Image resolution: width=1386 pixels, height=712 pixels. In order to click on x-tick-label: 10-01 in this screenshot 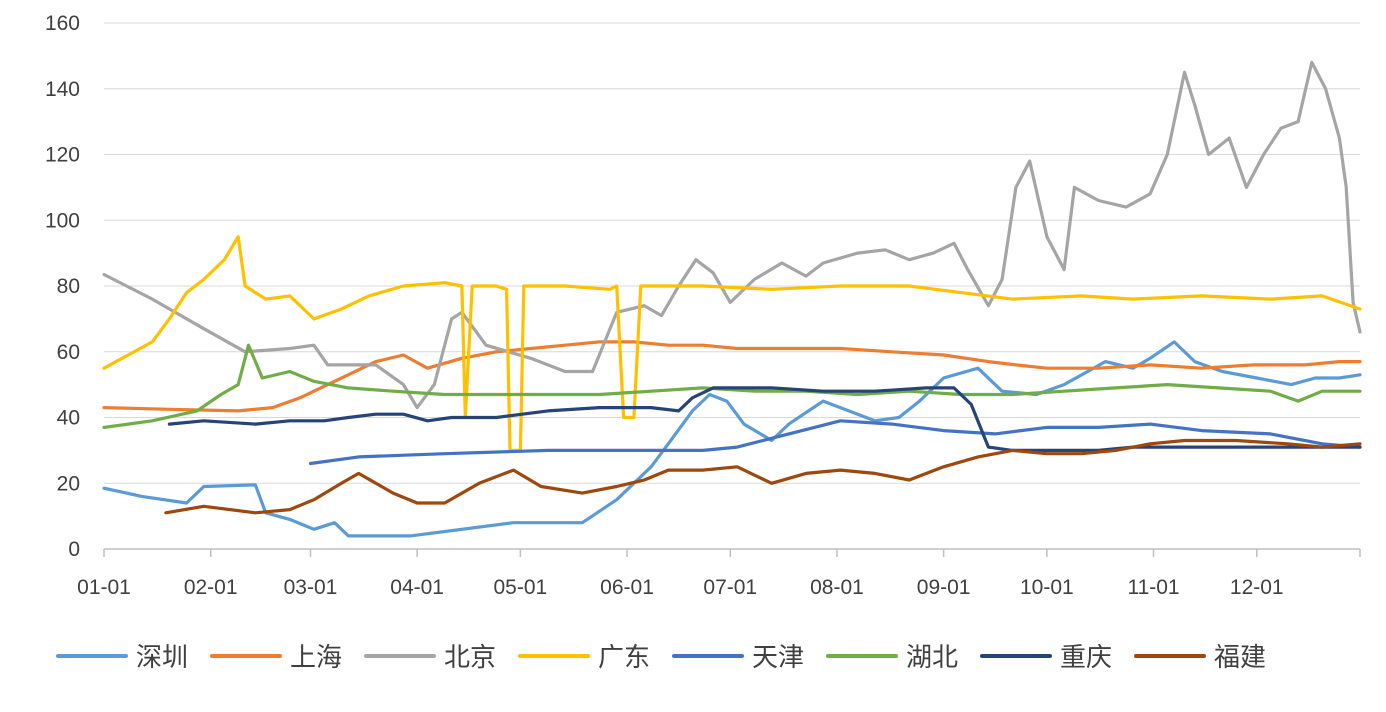, I will do `click(1047, 587)`.